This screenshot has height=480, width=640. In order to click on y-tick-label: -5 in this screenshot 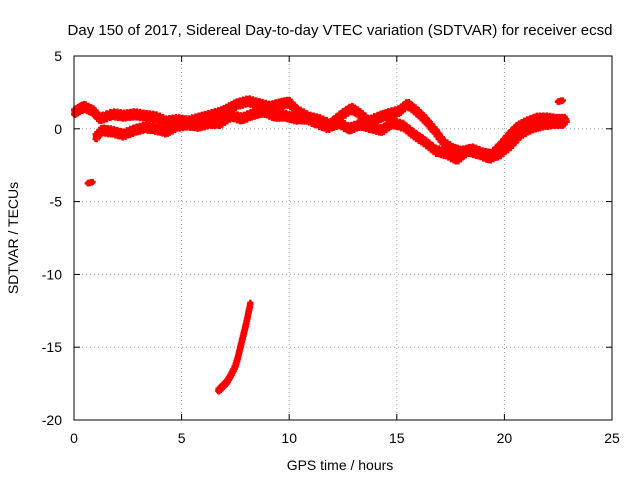, I will do `click(56, 202)`.